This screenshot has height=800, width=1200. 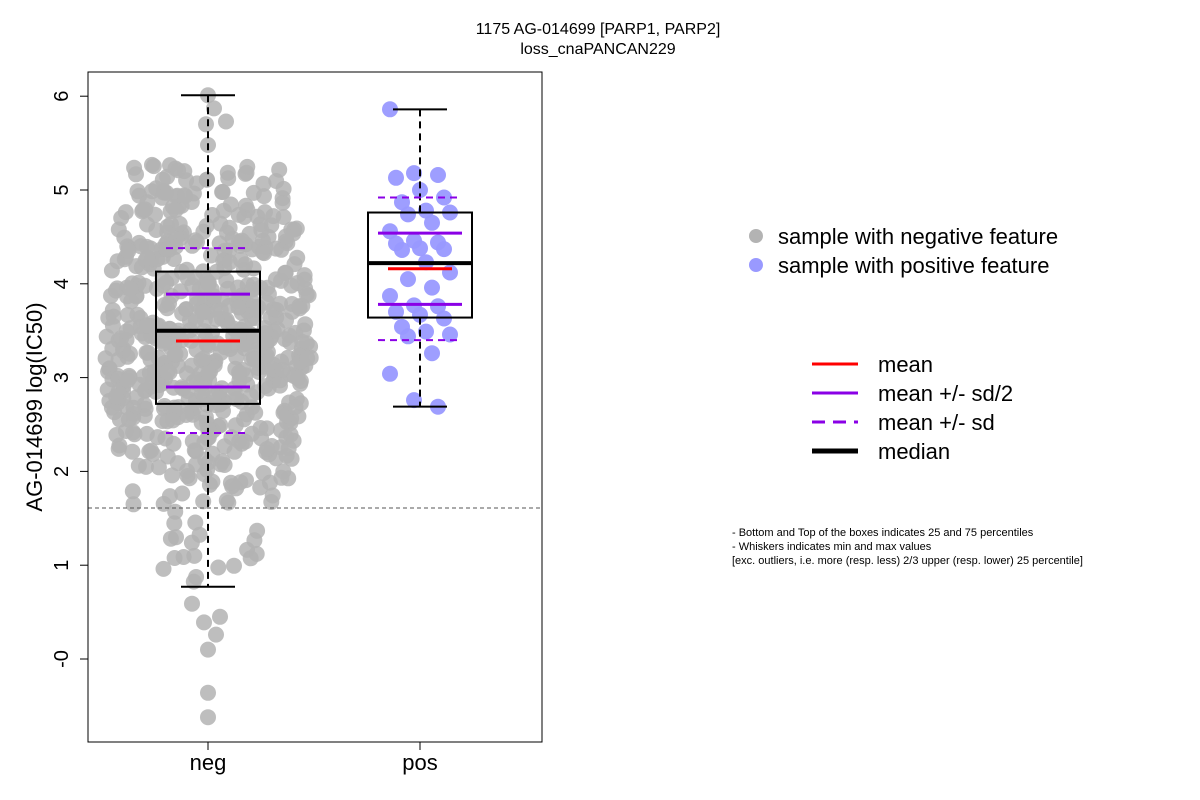 What do you see at coordinates (905, 364) in the screenshot?
I see `legend-line-label: mean` at bounding box center [905, 364].